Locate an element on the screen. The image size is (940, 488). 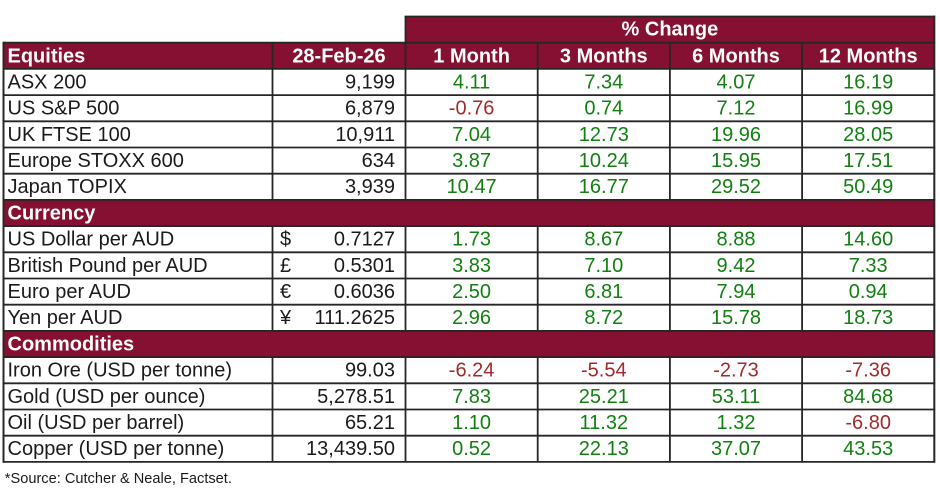
svg-text: 0.5301 is located at coordinates (364, 266).